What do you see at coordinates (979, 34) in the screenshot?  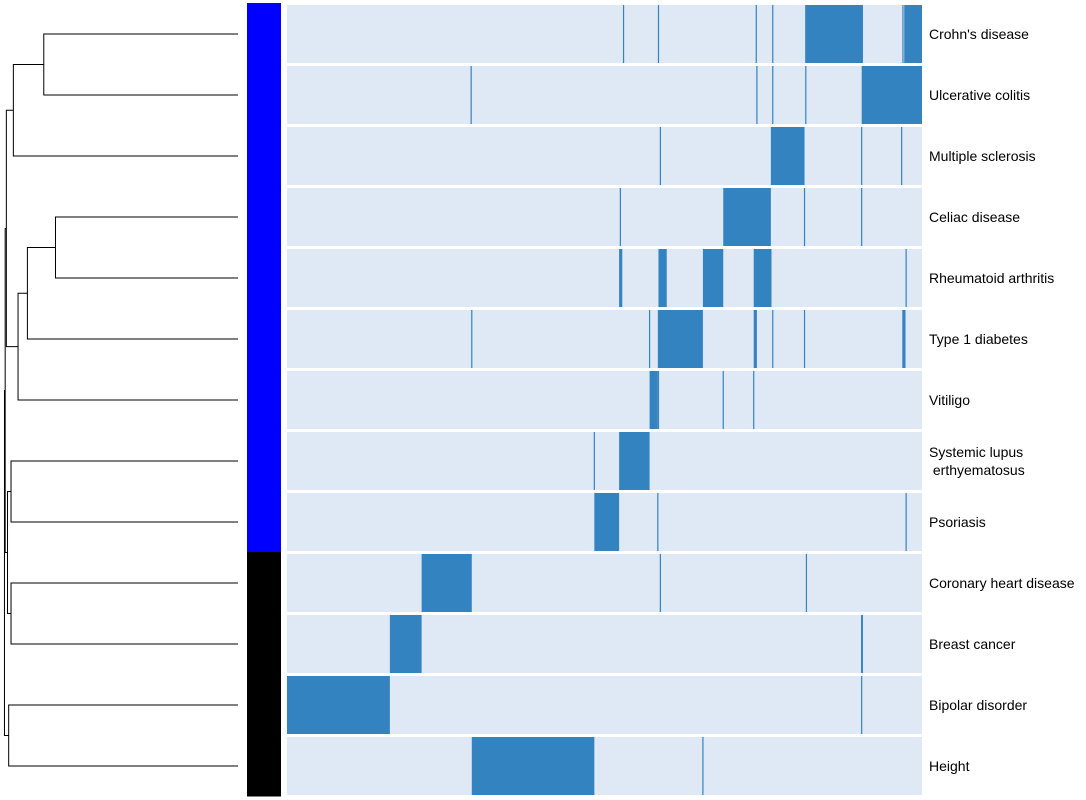 I see `row-label: Crohn's disease` at bounding box center [979, 34].